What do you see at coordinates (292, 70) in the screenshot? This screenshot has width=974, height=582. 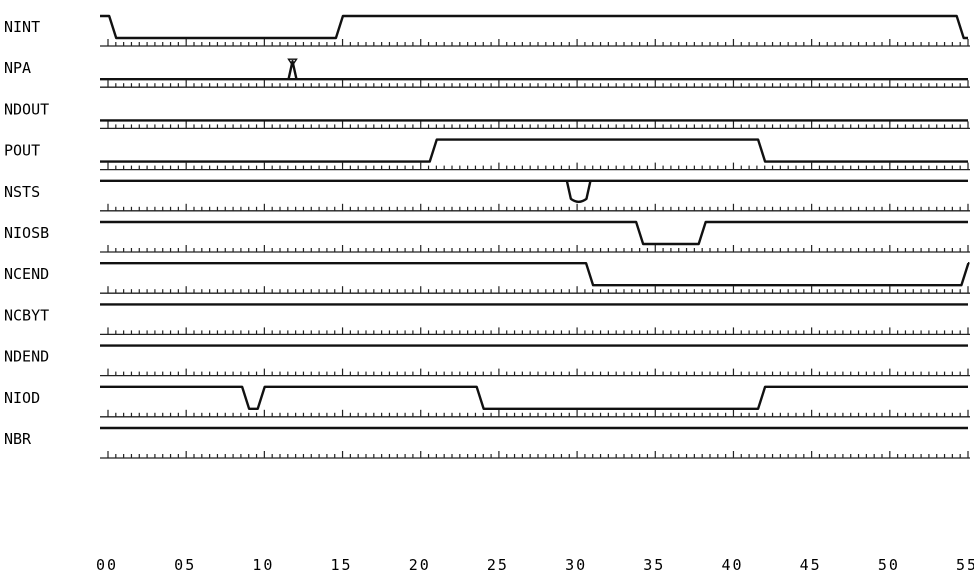 I see `spike-pulse` at bounding box center [292, 70].